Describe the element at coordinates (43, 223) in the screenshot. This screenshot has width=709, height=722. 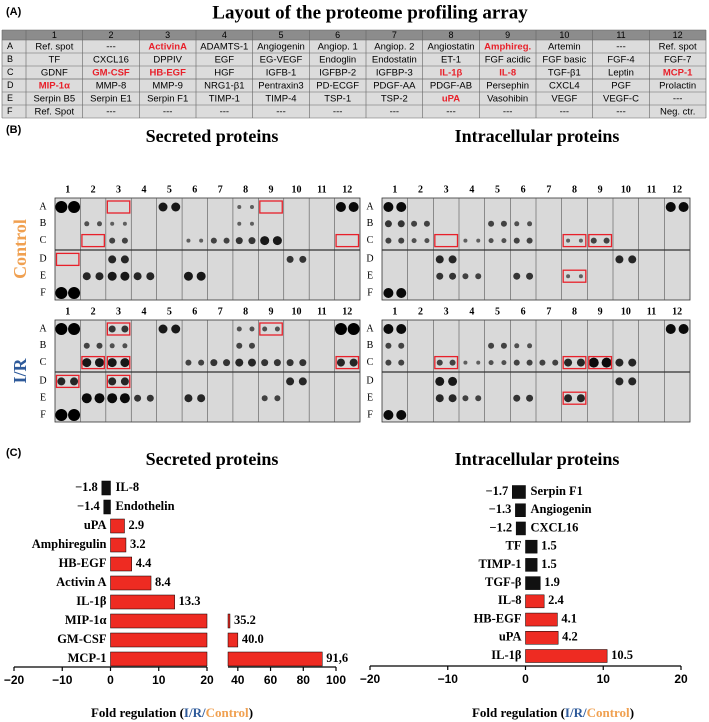
I see `array-row-label: B` at that location.